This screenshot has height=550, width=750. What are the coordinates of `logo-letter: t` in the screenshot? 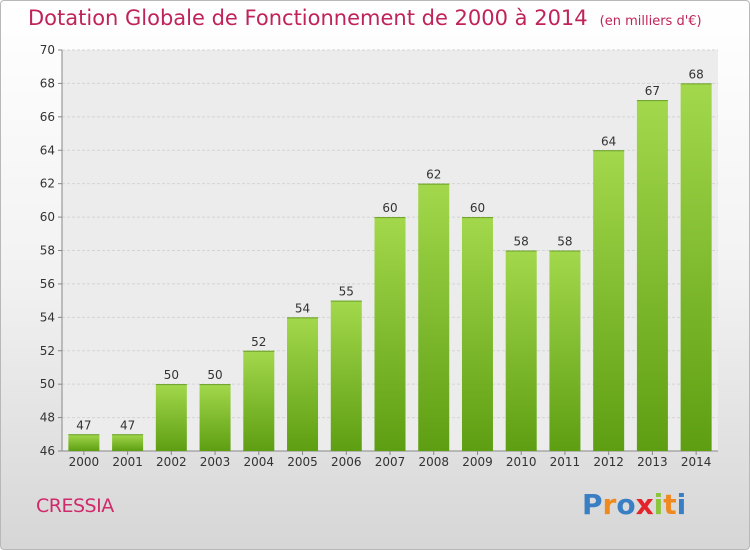 It's located at (670, 504).